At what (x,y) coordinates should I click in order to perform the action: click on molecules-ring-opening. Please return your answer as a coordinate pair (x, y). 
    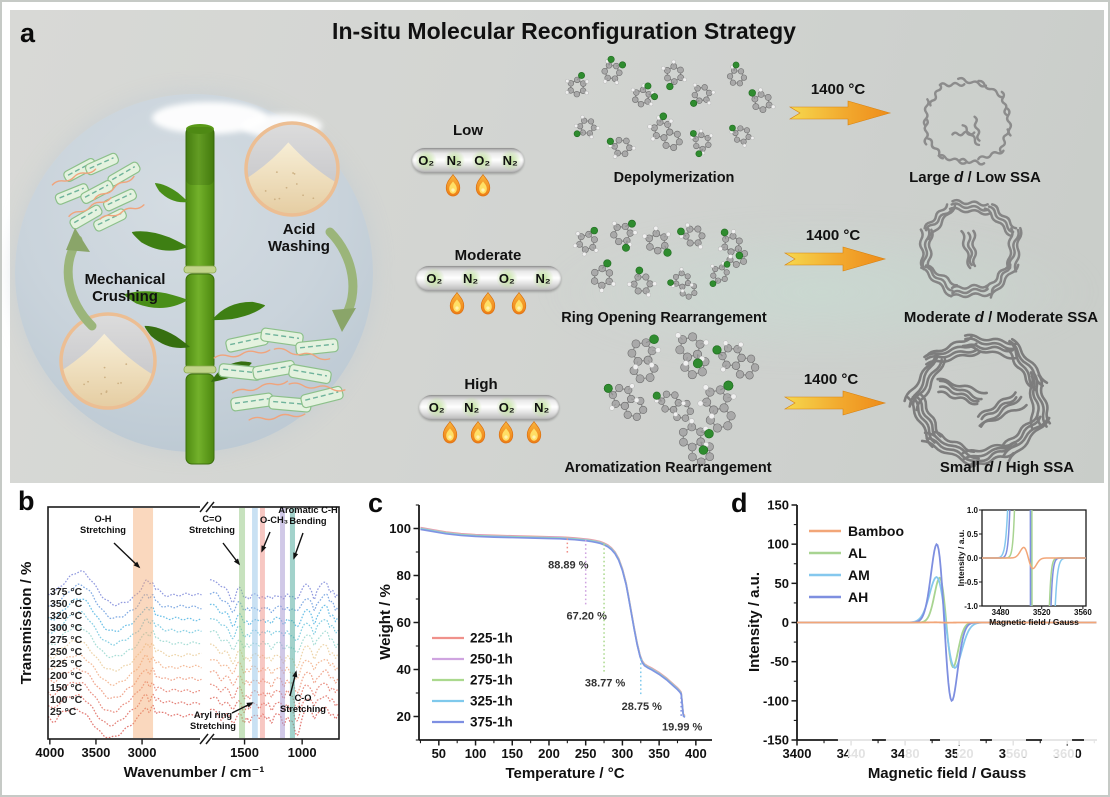
    Looking at the image, I should click on (660, 259).